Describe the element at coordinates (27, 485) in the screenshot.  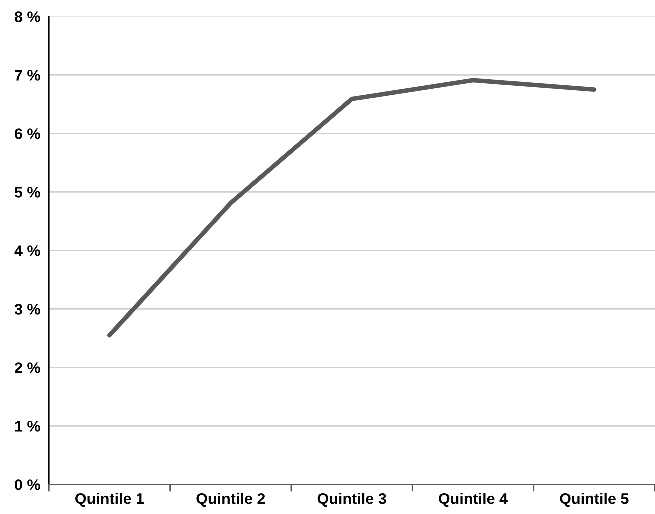
I see `y-tick-label: 0 %` at that location.